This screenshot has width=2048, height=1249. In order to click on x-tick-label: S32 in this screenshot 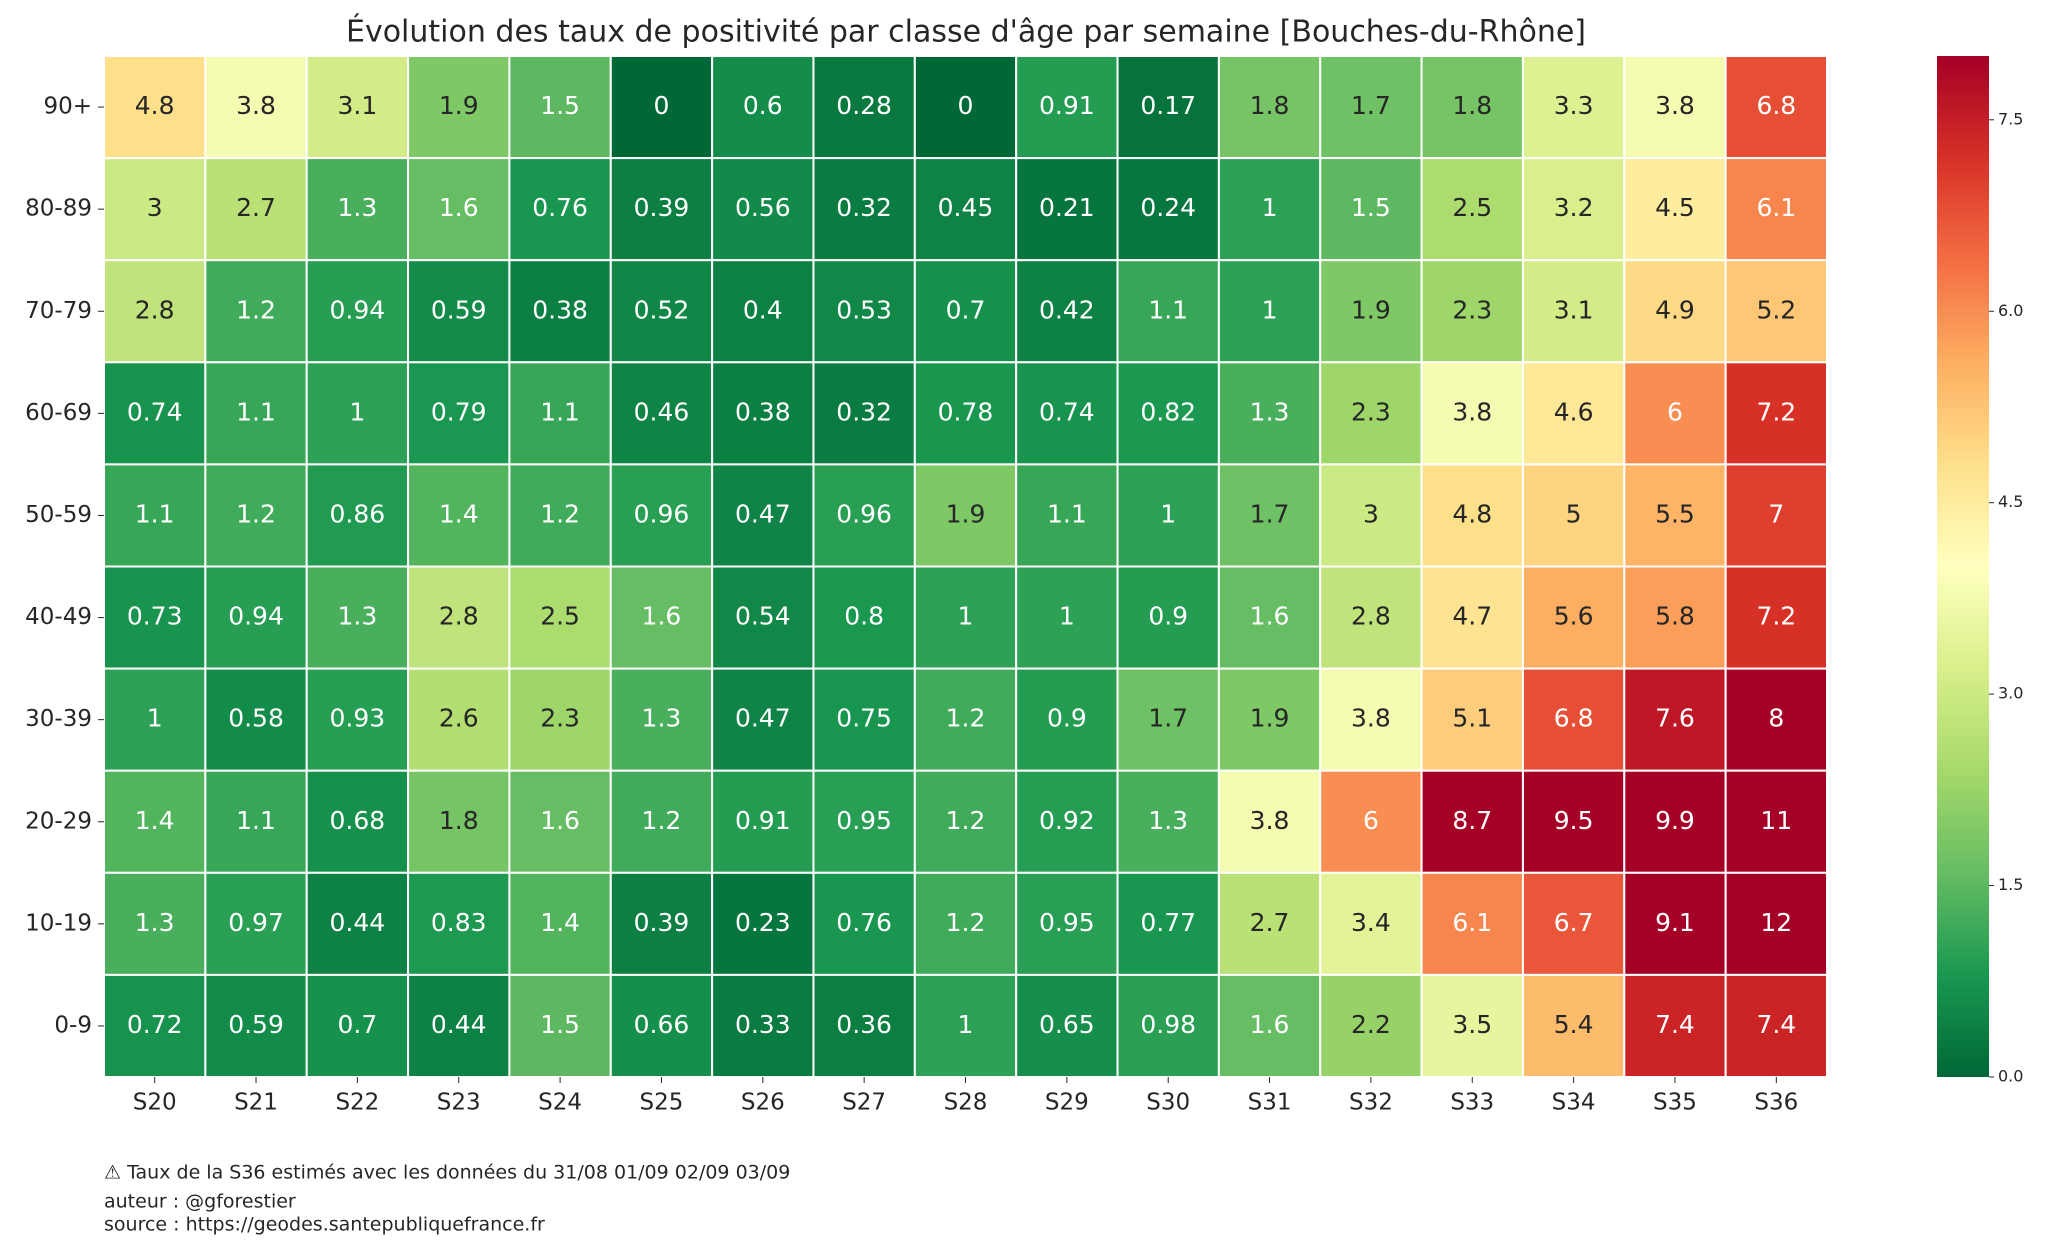, I will do `click(1371, 1103)`.